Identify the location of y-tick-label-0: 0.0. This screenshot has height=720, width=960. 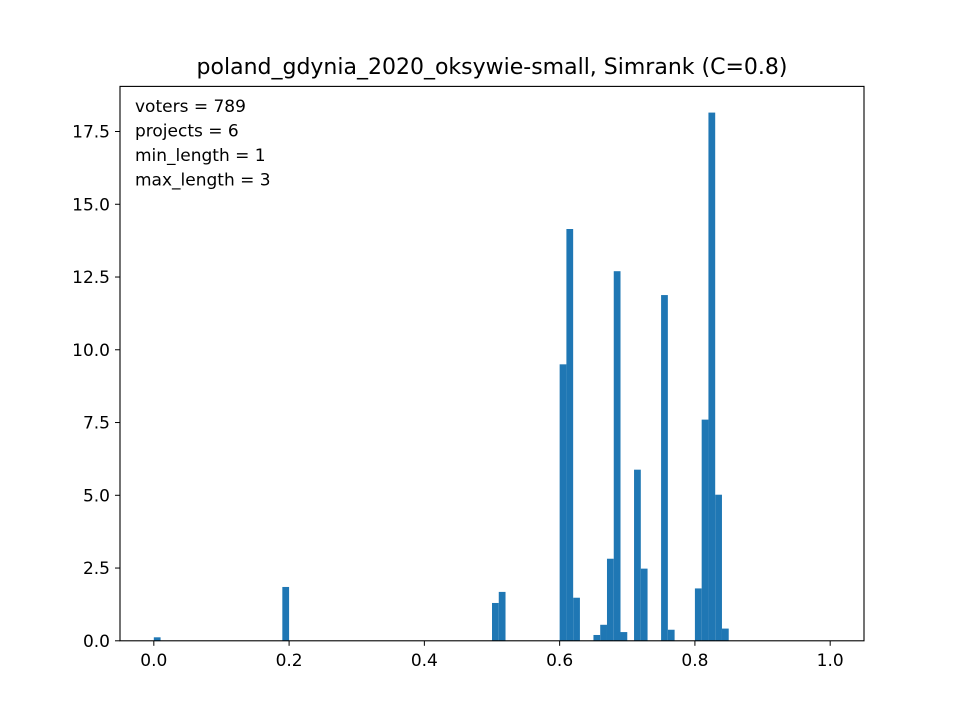
(96, 642).